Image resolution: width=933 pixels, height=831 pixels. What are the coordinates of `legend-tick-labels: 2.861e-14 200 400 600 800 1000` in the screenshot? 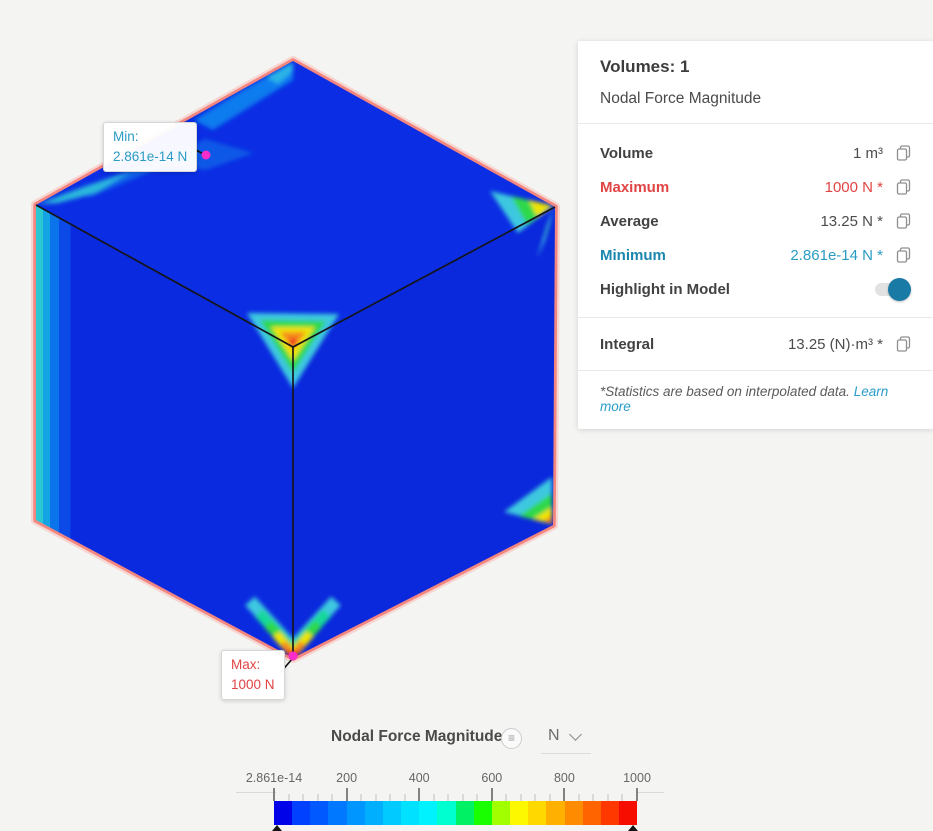 It's located at (448, 779).